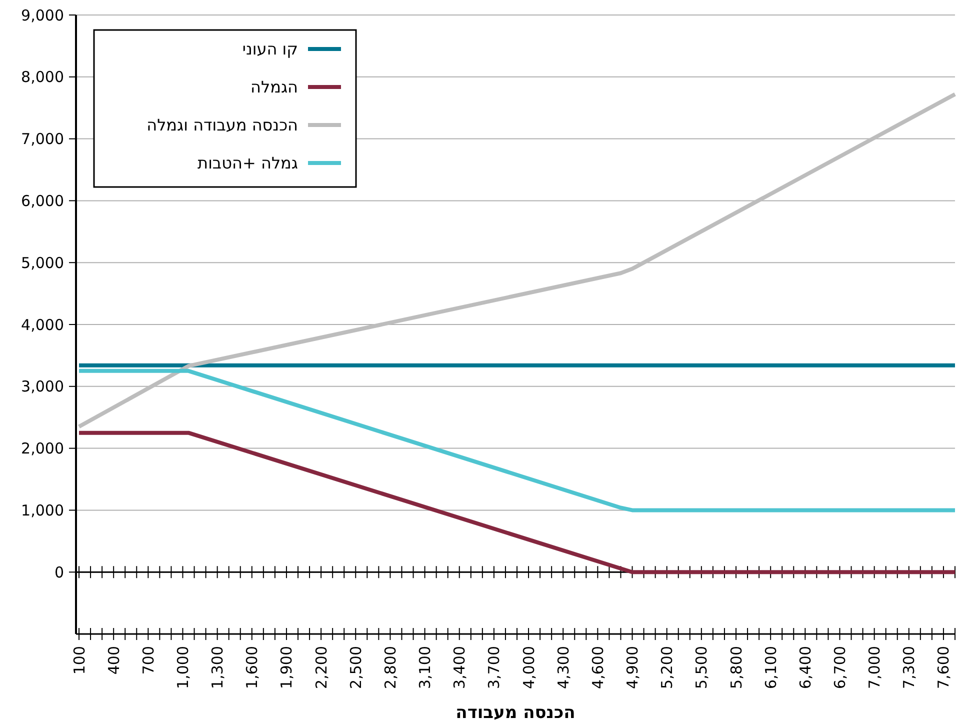 The width and height of the screenshot is (958, 724). What do you see at coordinates (425, 667) in the screenshot?
I see `x-tick-label: 3,100` at bounding box center [425, 667].